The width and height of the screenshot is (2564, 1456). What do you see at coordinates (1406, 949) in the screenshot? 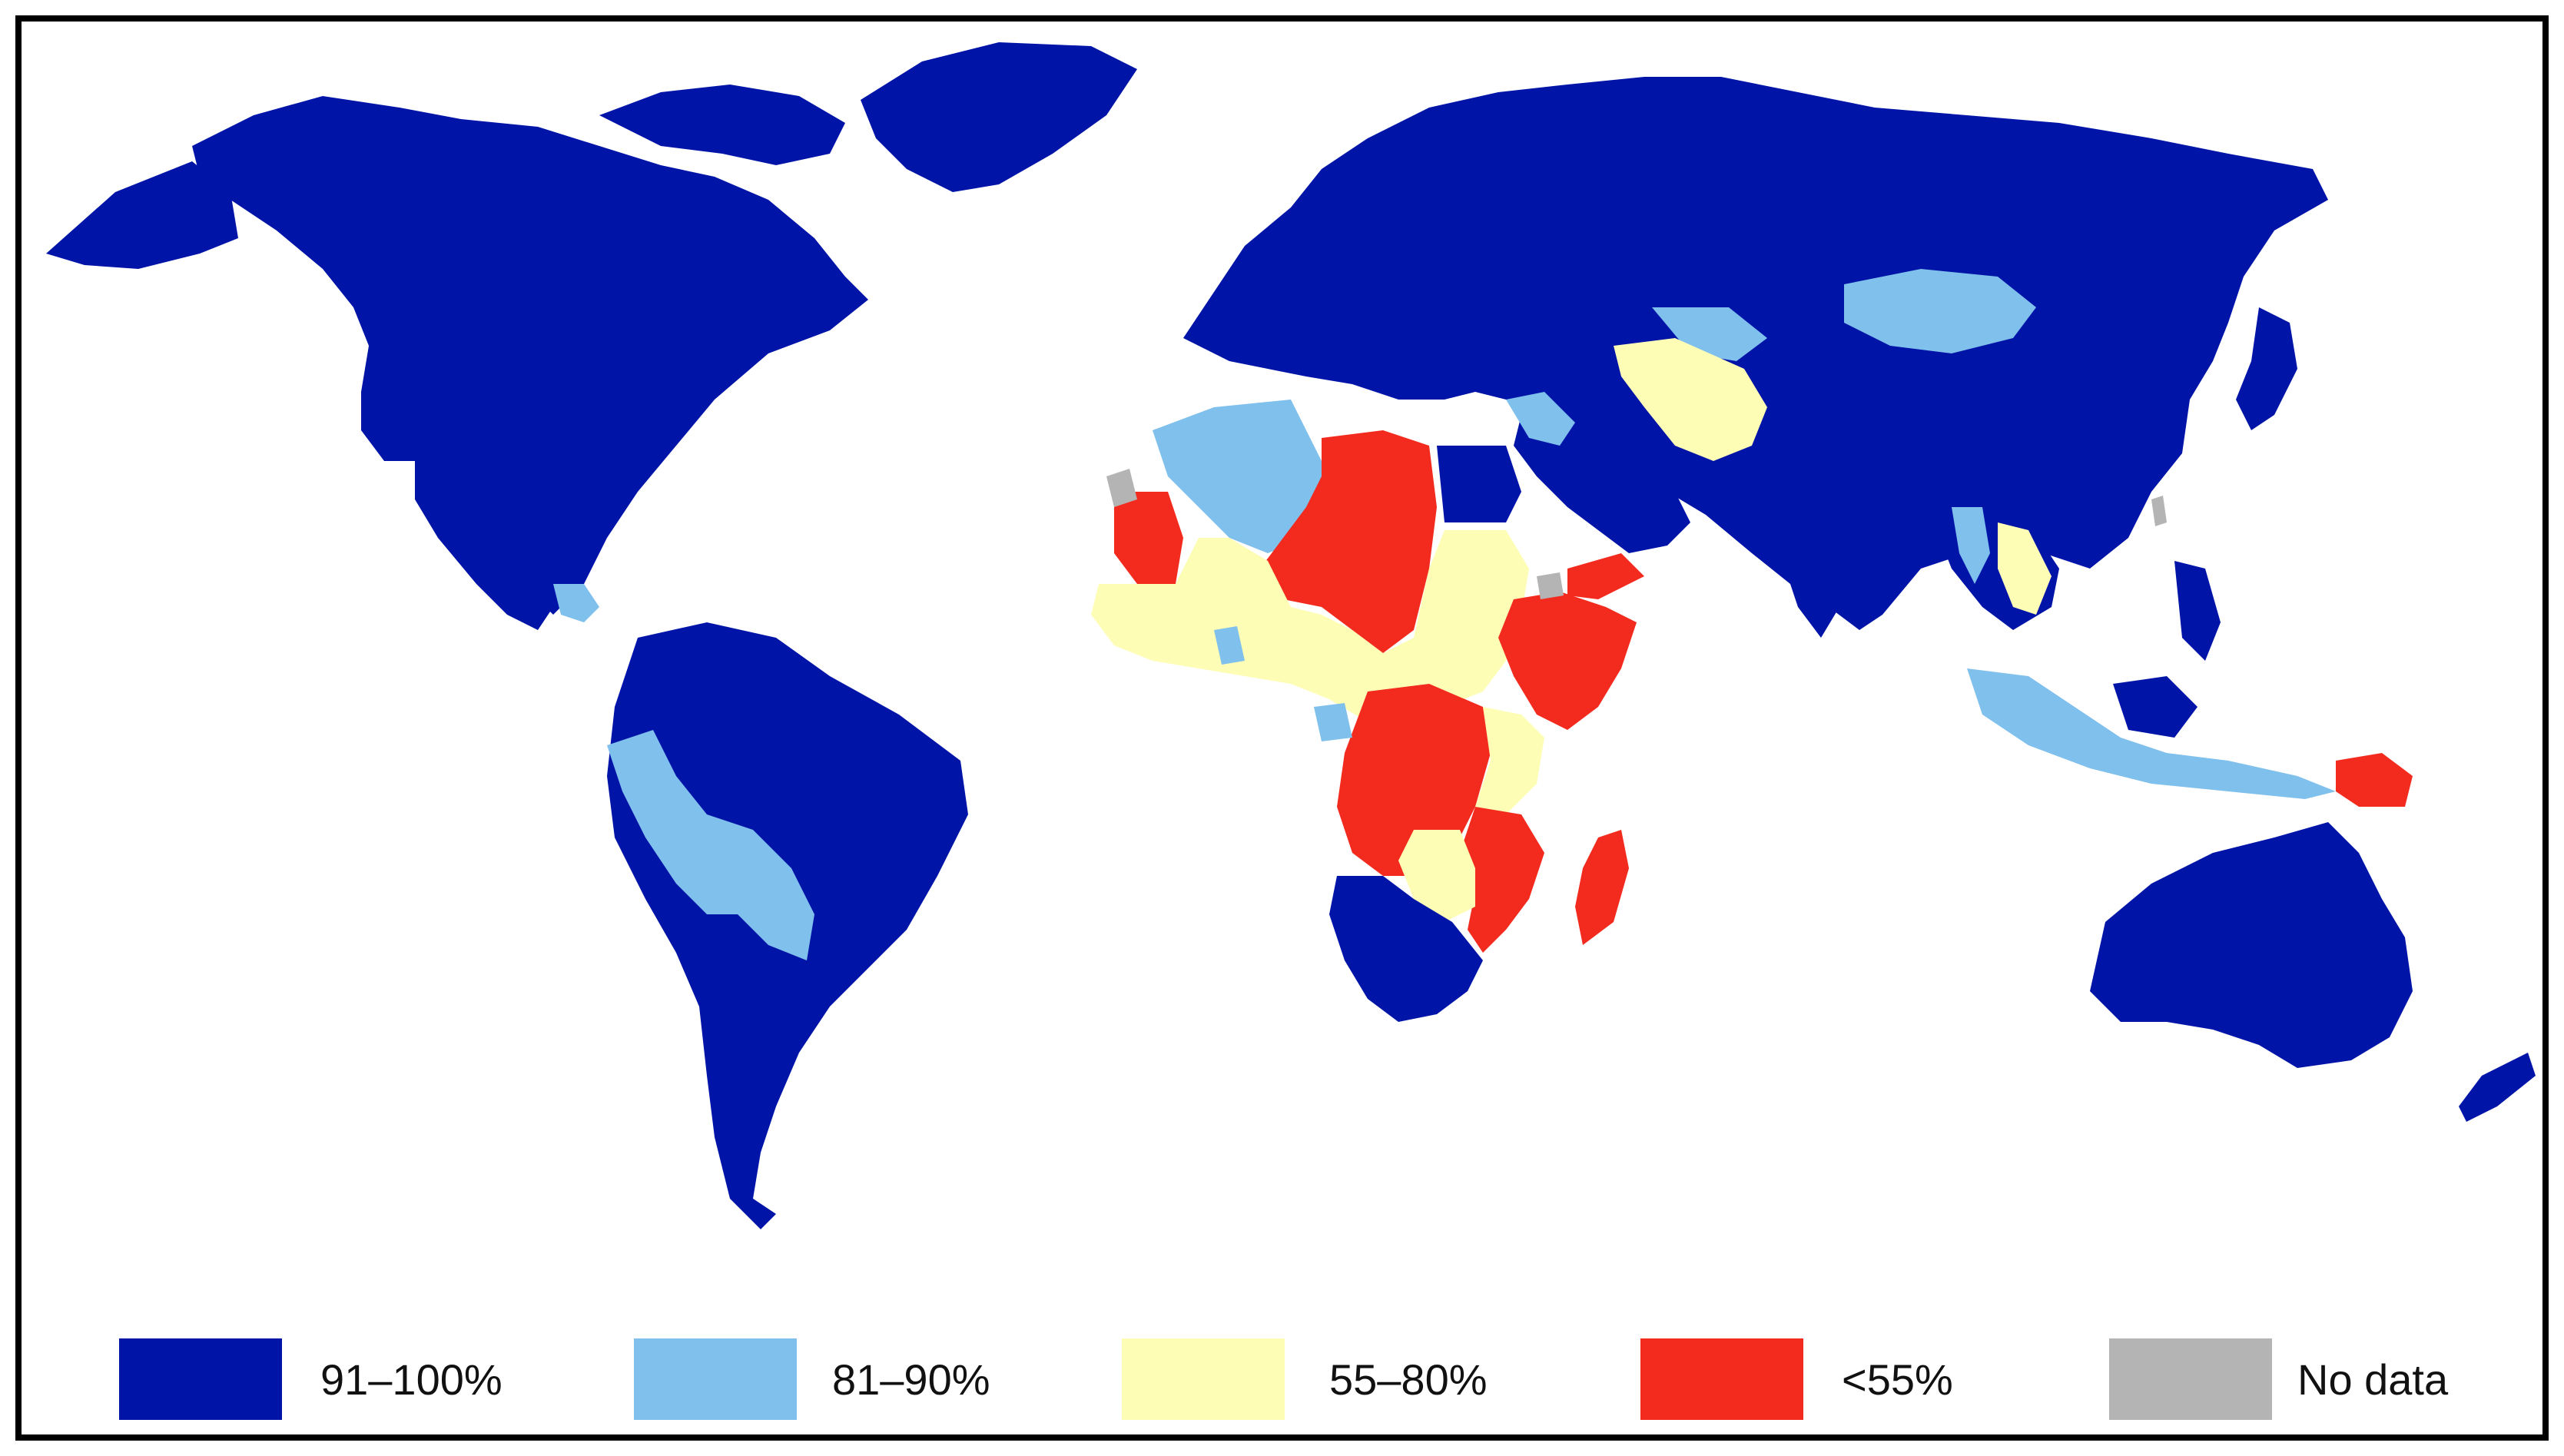
I see `region-south-africa` at bounding box center [1406, 949].